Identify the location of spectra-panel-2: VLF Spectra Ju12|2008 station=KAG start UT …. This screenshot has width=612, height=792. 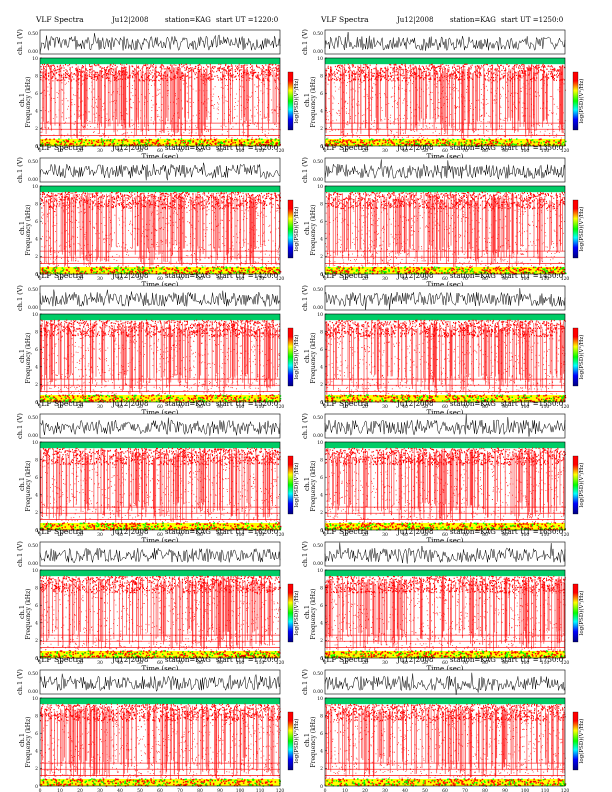
(443, 88).